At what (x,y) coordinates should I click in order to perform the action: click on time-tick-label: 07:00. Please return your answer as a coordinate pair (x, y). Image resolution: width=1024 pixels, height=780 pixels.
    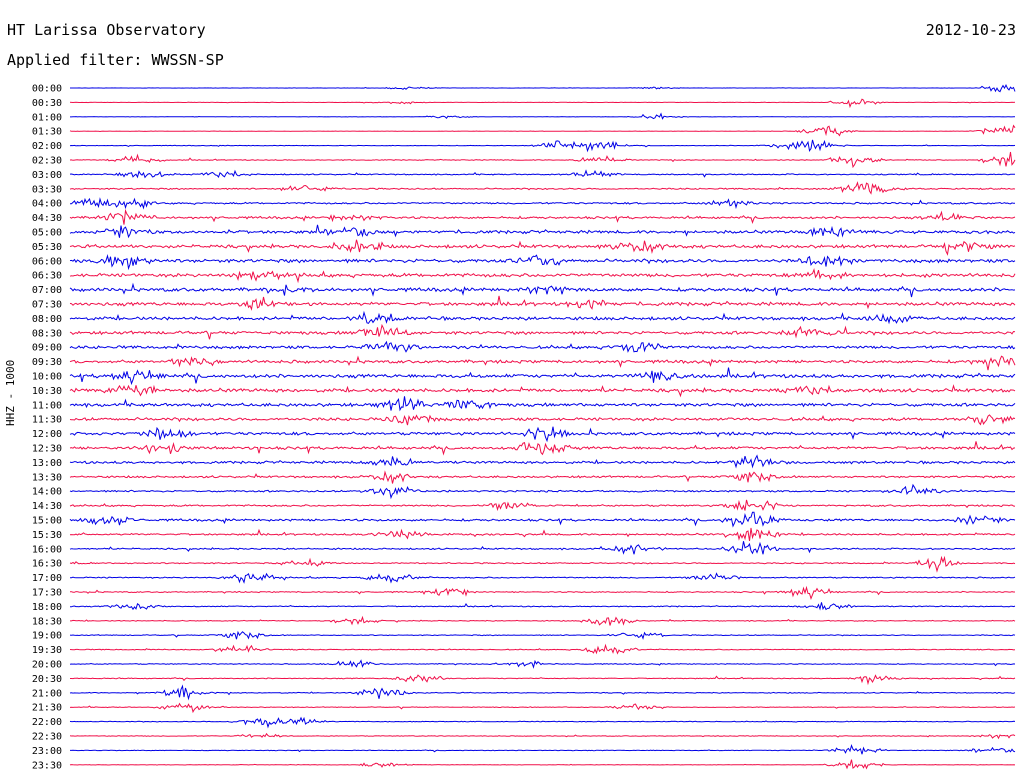
    Looking at the image, I should click on (47, 290).